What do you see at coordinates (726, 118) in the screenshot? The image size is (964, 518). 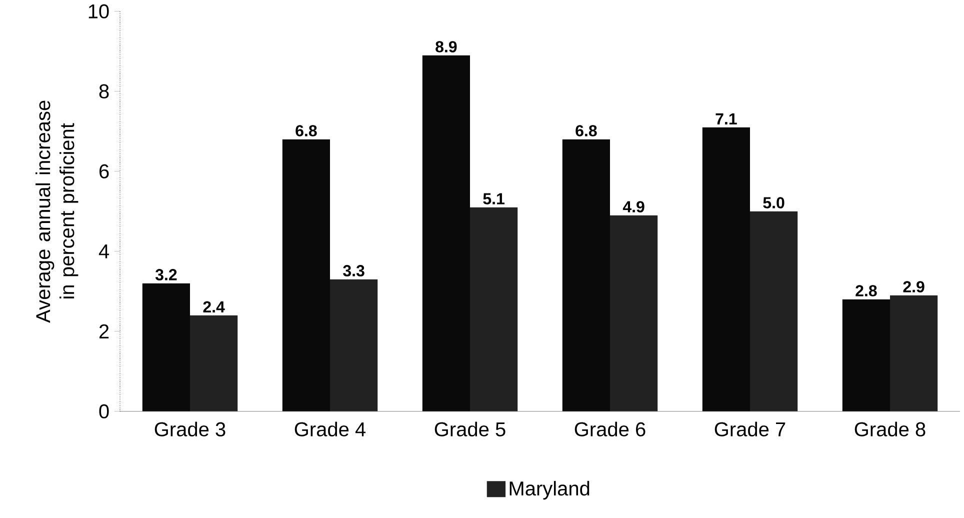 I see `data-label: 7.1` at bounding box center [726, 118].